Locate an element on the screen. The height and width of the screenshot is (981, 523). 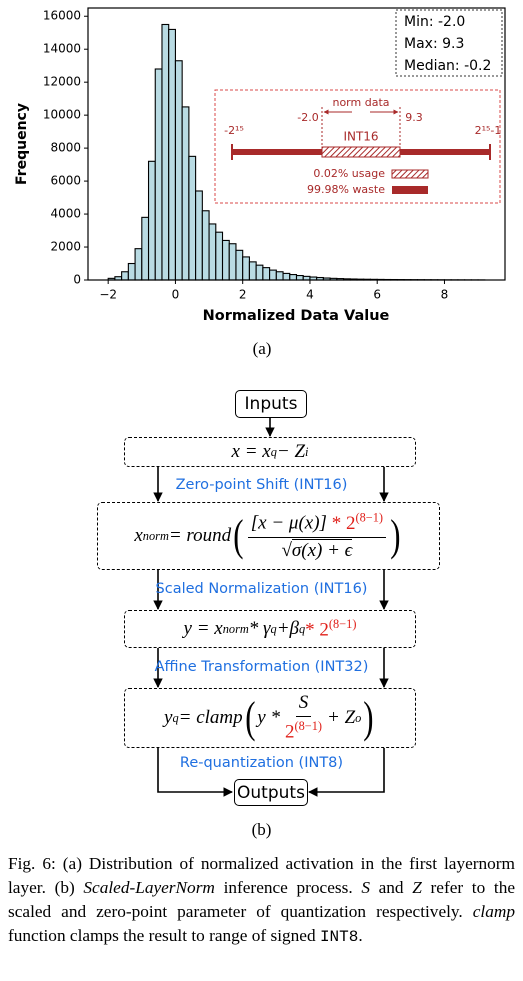
step-label: Zero-point Shift (INT16) is located at coordinates (261, 485).